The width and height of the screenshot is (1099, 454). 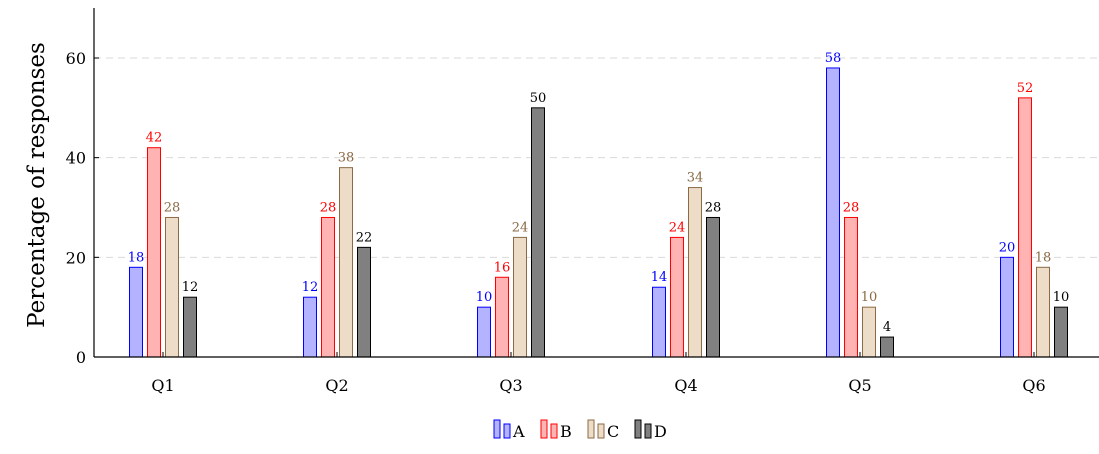 I want to click on legend-label: D, so click(x=660, y=431).